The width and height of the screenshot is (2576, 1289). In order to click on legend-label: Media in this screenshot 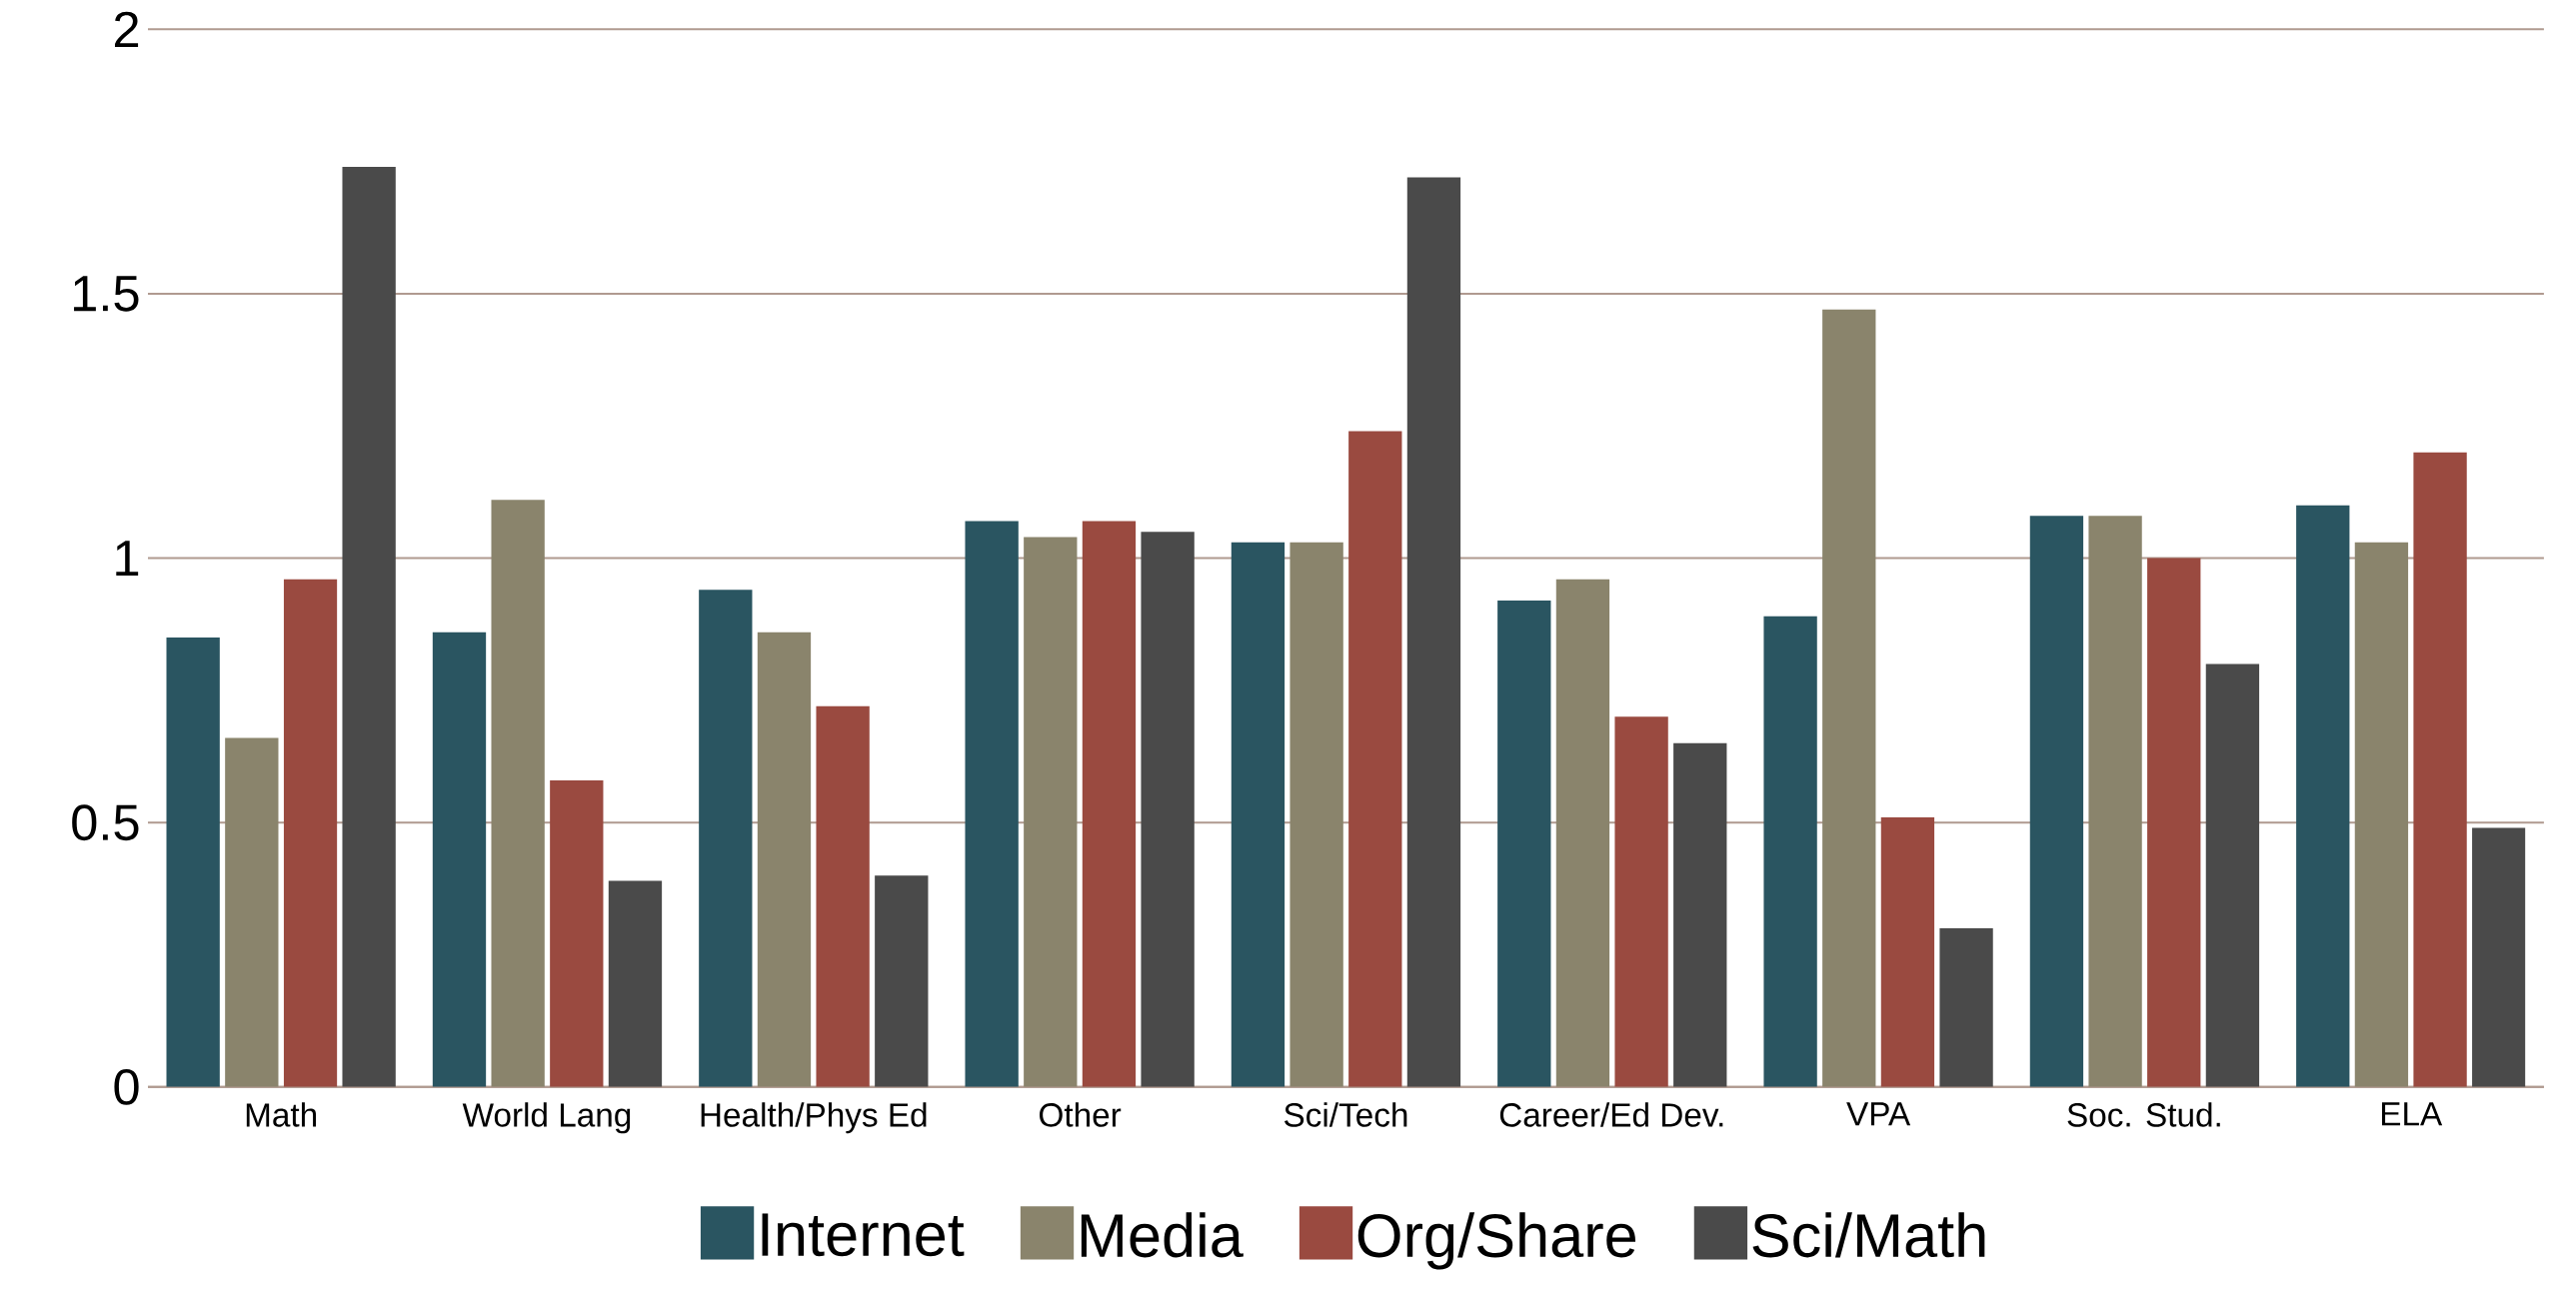, I will do `click(1163, 1235)`.